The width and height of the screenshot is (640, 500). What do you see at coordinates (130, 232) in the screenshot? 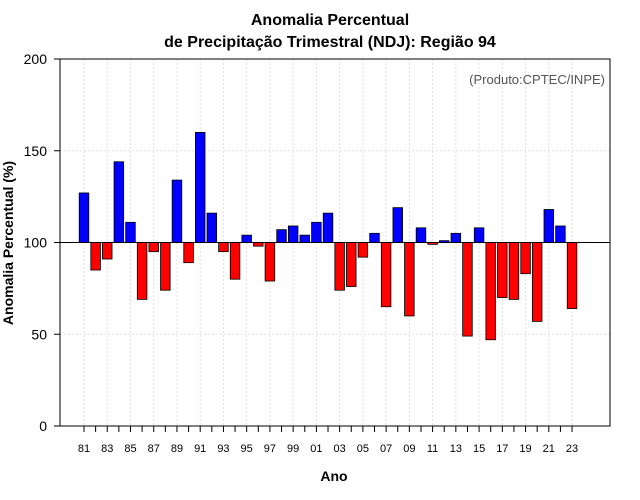
I see `bar-1985` at bounding box center [130, 232].